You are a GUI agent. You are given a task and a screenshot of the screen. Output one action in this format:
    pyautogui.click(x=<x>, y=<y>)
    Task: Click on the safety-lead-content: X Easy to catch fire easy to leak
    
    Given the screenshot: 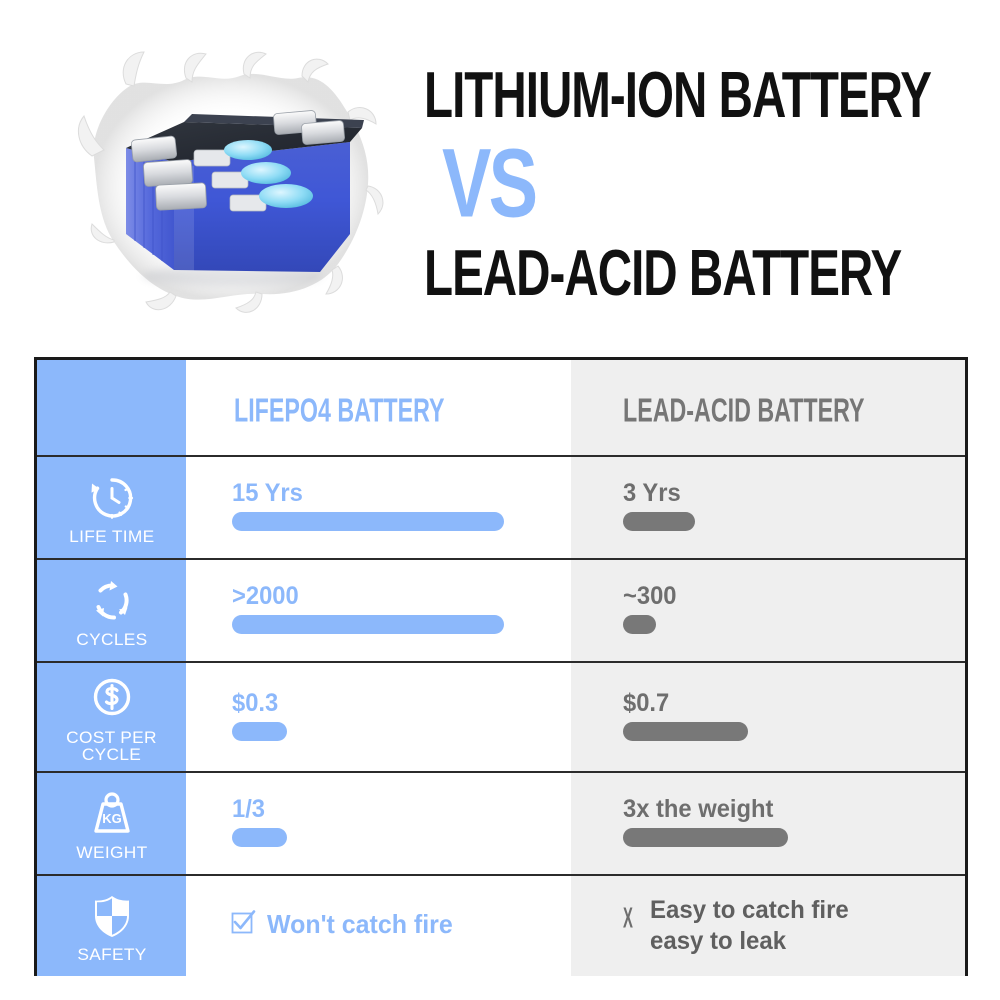 What is the action you would take?
    pyautogui.click(x=738, y=925)
    